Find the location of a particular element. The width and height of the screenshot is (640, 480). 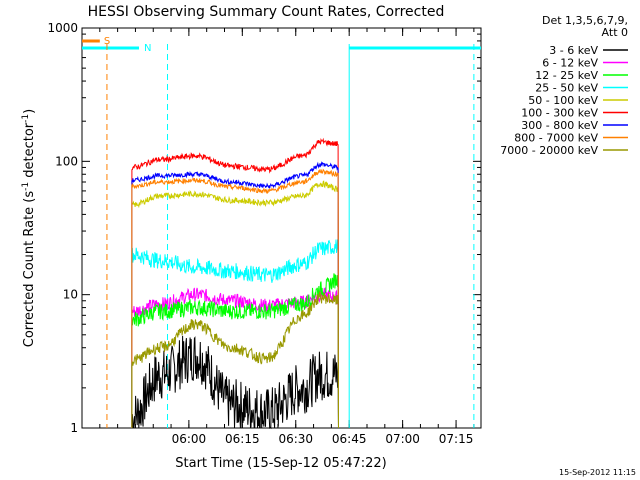

legend-entry-label: 3 - 6 keV is located at coordinates (573, 50).